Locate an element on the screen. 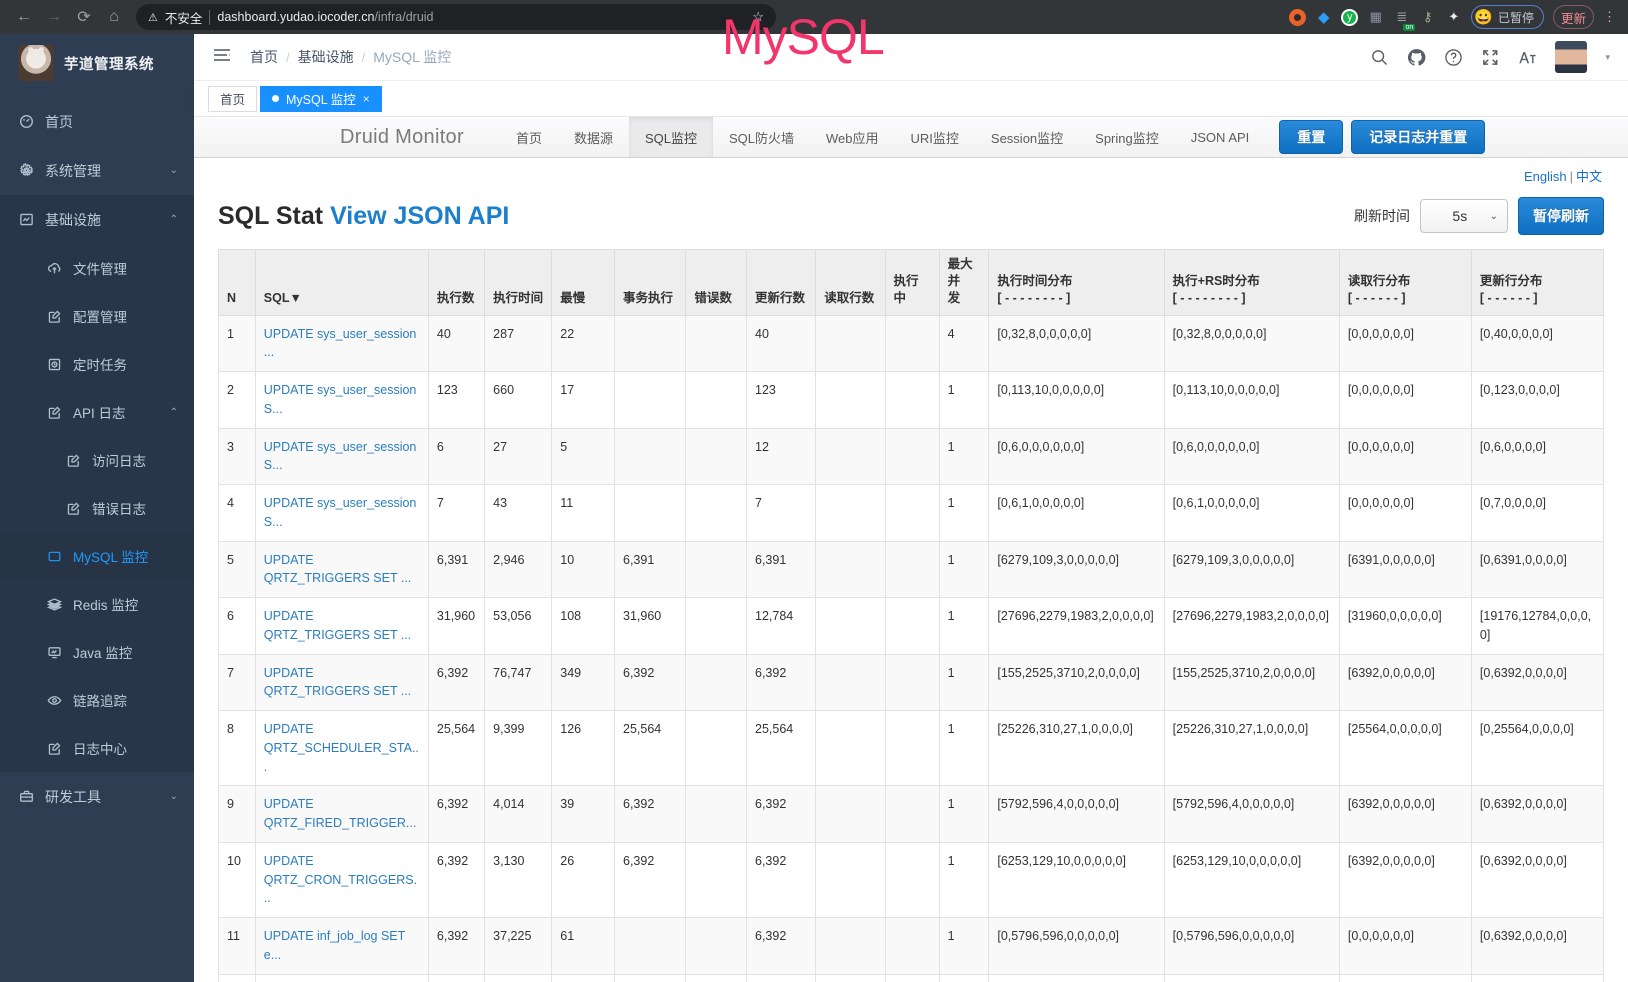  col-read-rows-dist: 读取行分布[ - - - - - - ] is located at coordinates (1405, 282).